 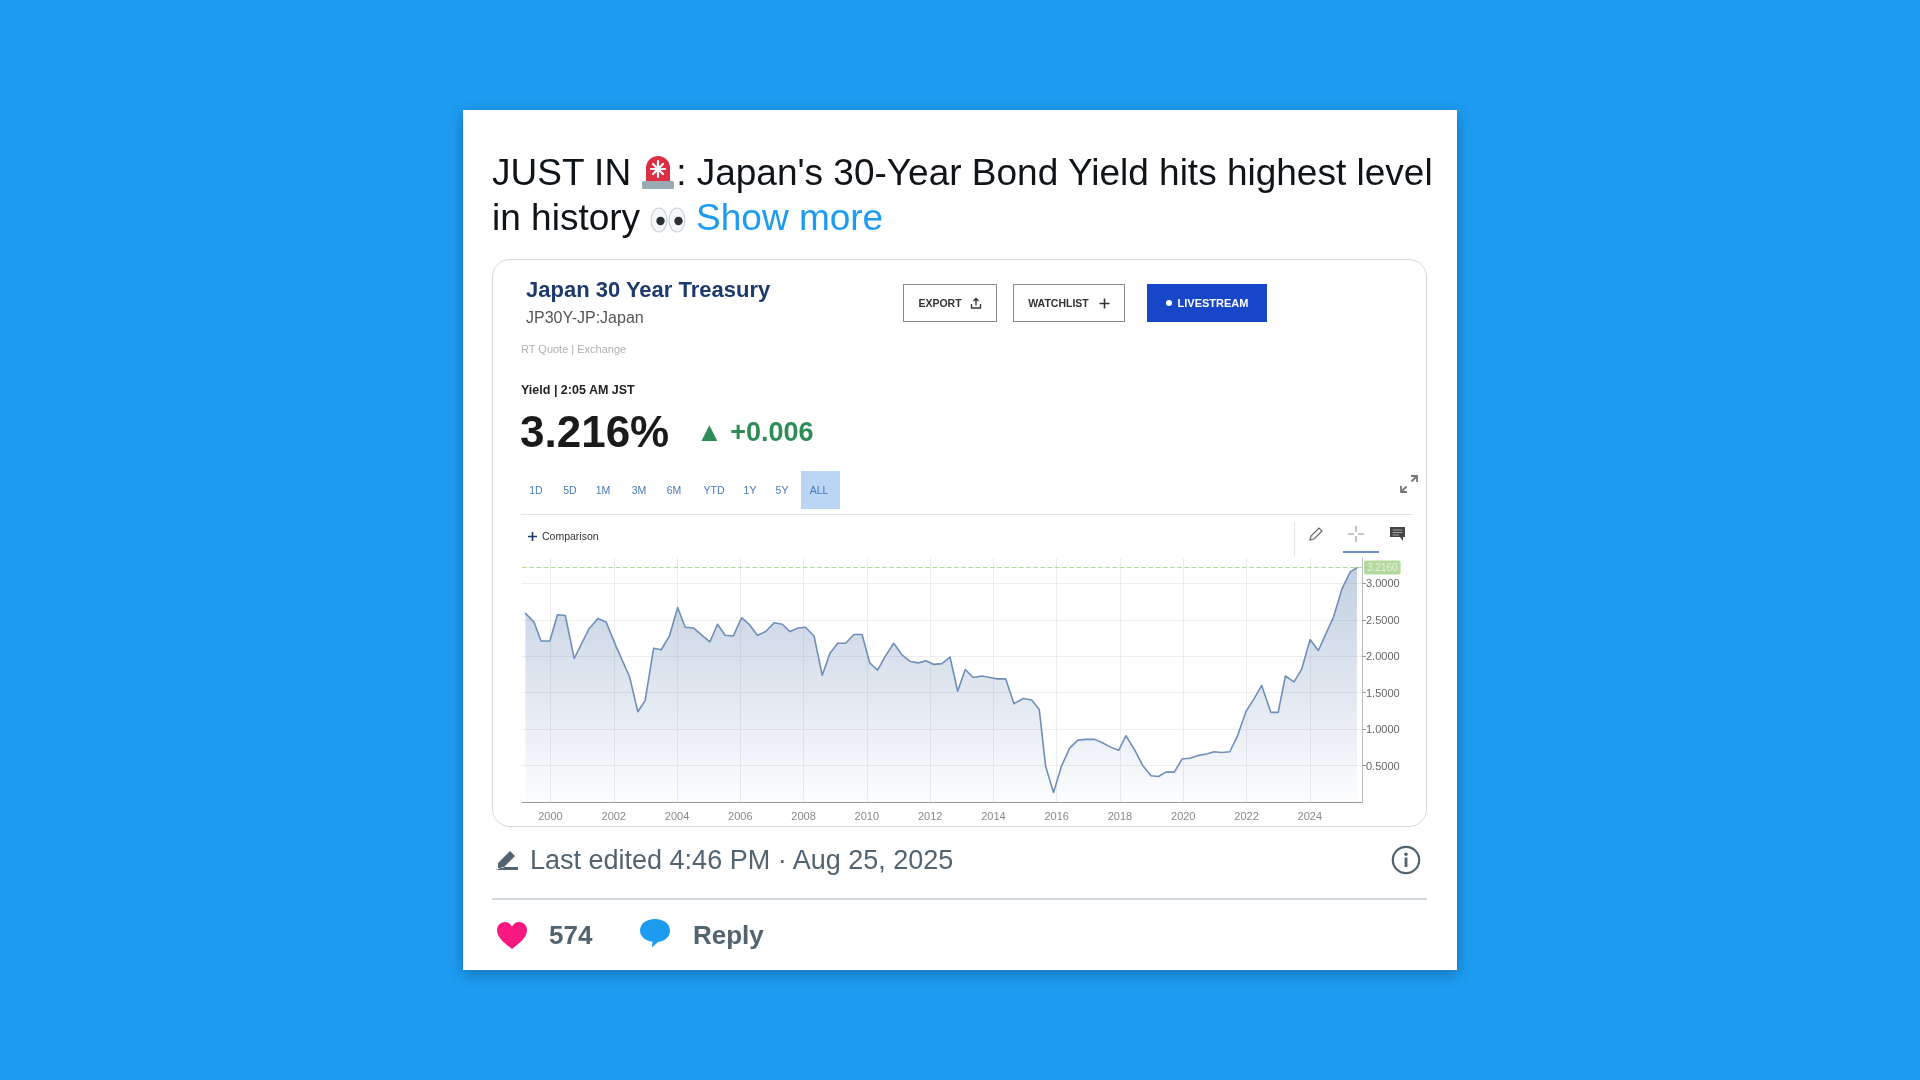 What do you see at coordinates (750, 490) in the screenshot?
I see `text: 1Y` at bounding box center [750, 490].